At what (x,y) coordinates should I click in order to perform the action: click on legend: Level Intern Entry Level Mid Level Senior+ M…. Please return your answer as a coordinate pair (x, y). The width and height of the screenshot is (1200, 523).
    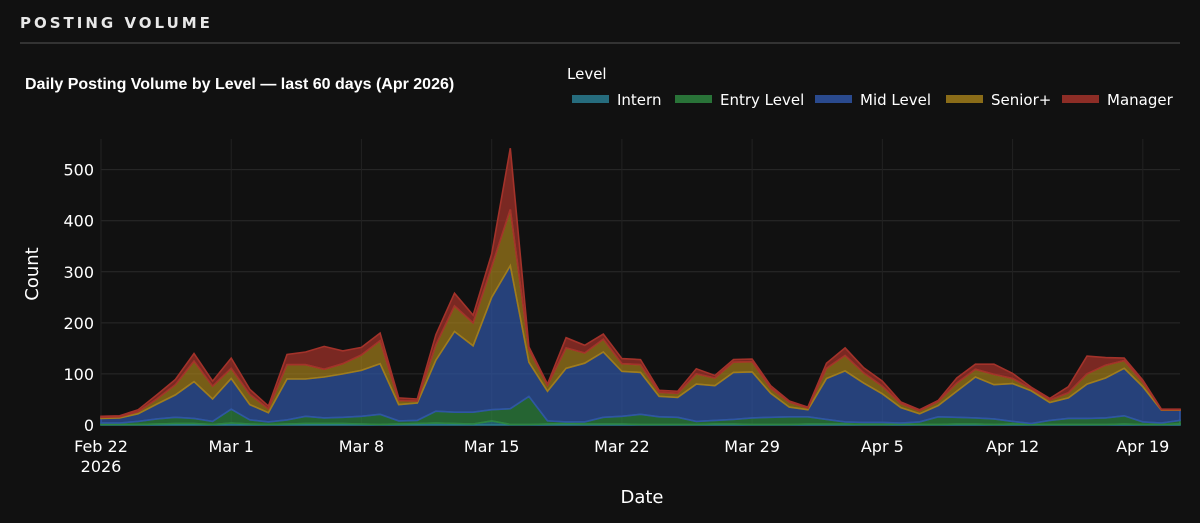
    Looking at the image, I should click on (870, 87).